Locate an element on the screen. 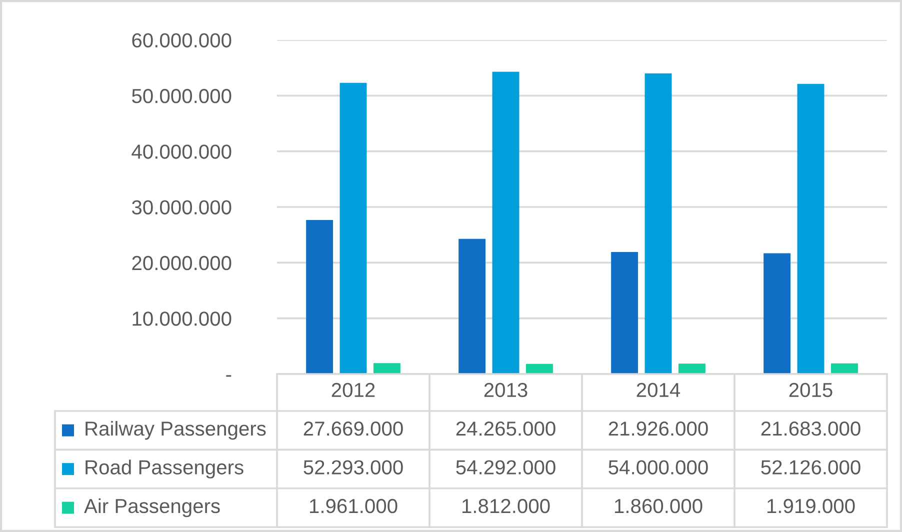 The height and width of the screenshot is (532, 902). y-tick-label: 20.000.000 is located at coordinates (182, 263).